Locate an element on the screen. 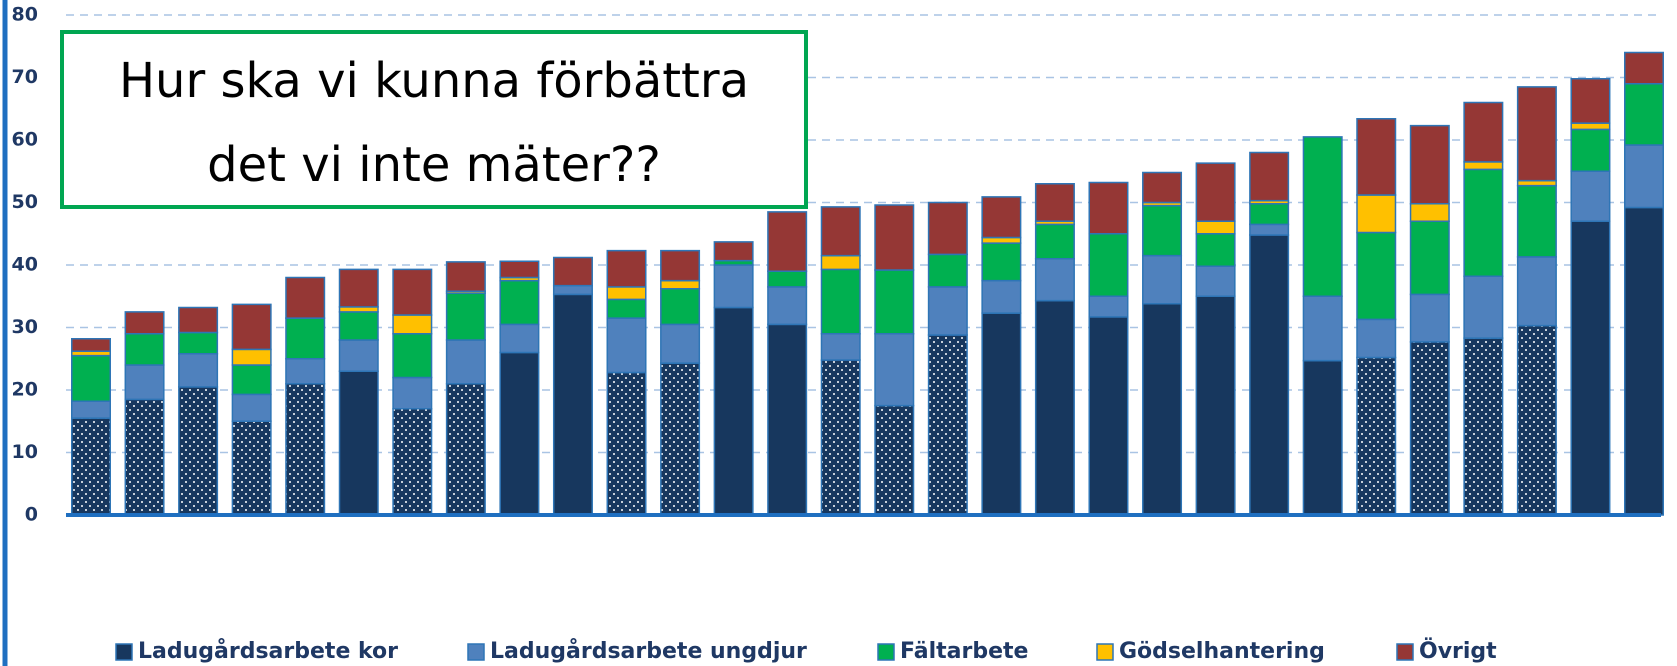 Image resolution: width=1677 pixels, height=666 pixels. y-tick-label: 70 is located at coordinates (25, 77).